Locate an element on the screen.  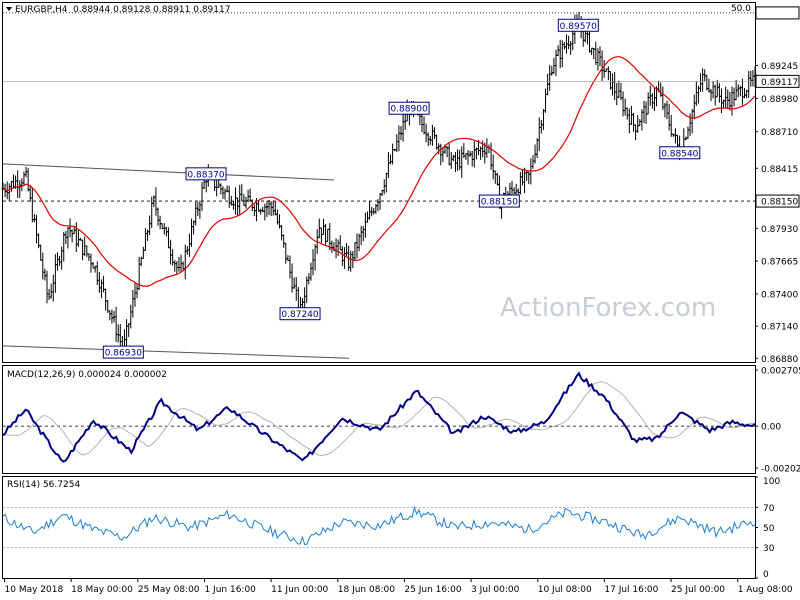
x-tick-label: 1 Aug 08:00 is located at coordinates (765, 590).